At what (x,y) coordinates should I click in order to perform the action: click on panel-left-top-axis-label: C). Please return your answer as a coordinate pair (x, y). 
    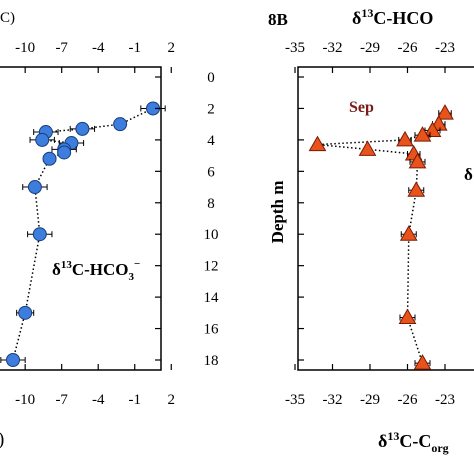
    Looking at the image, I should click on (7, 18).